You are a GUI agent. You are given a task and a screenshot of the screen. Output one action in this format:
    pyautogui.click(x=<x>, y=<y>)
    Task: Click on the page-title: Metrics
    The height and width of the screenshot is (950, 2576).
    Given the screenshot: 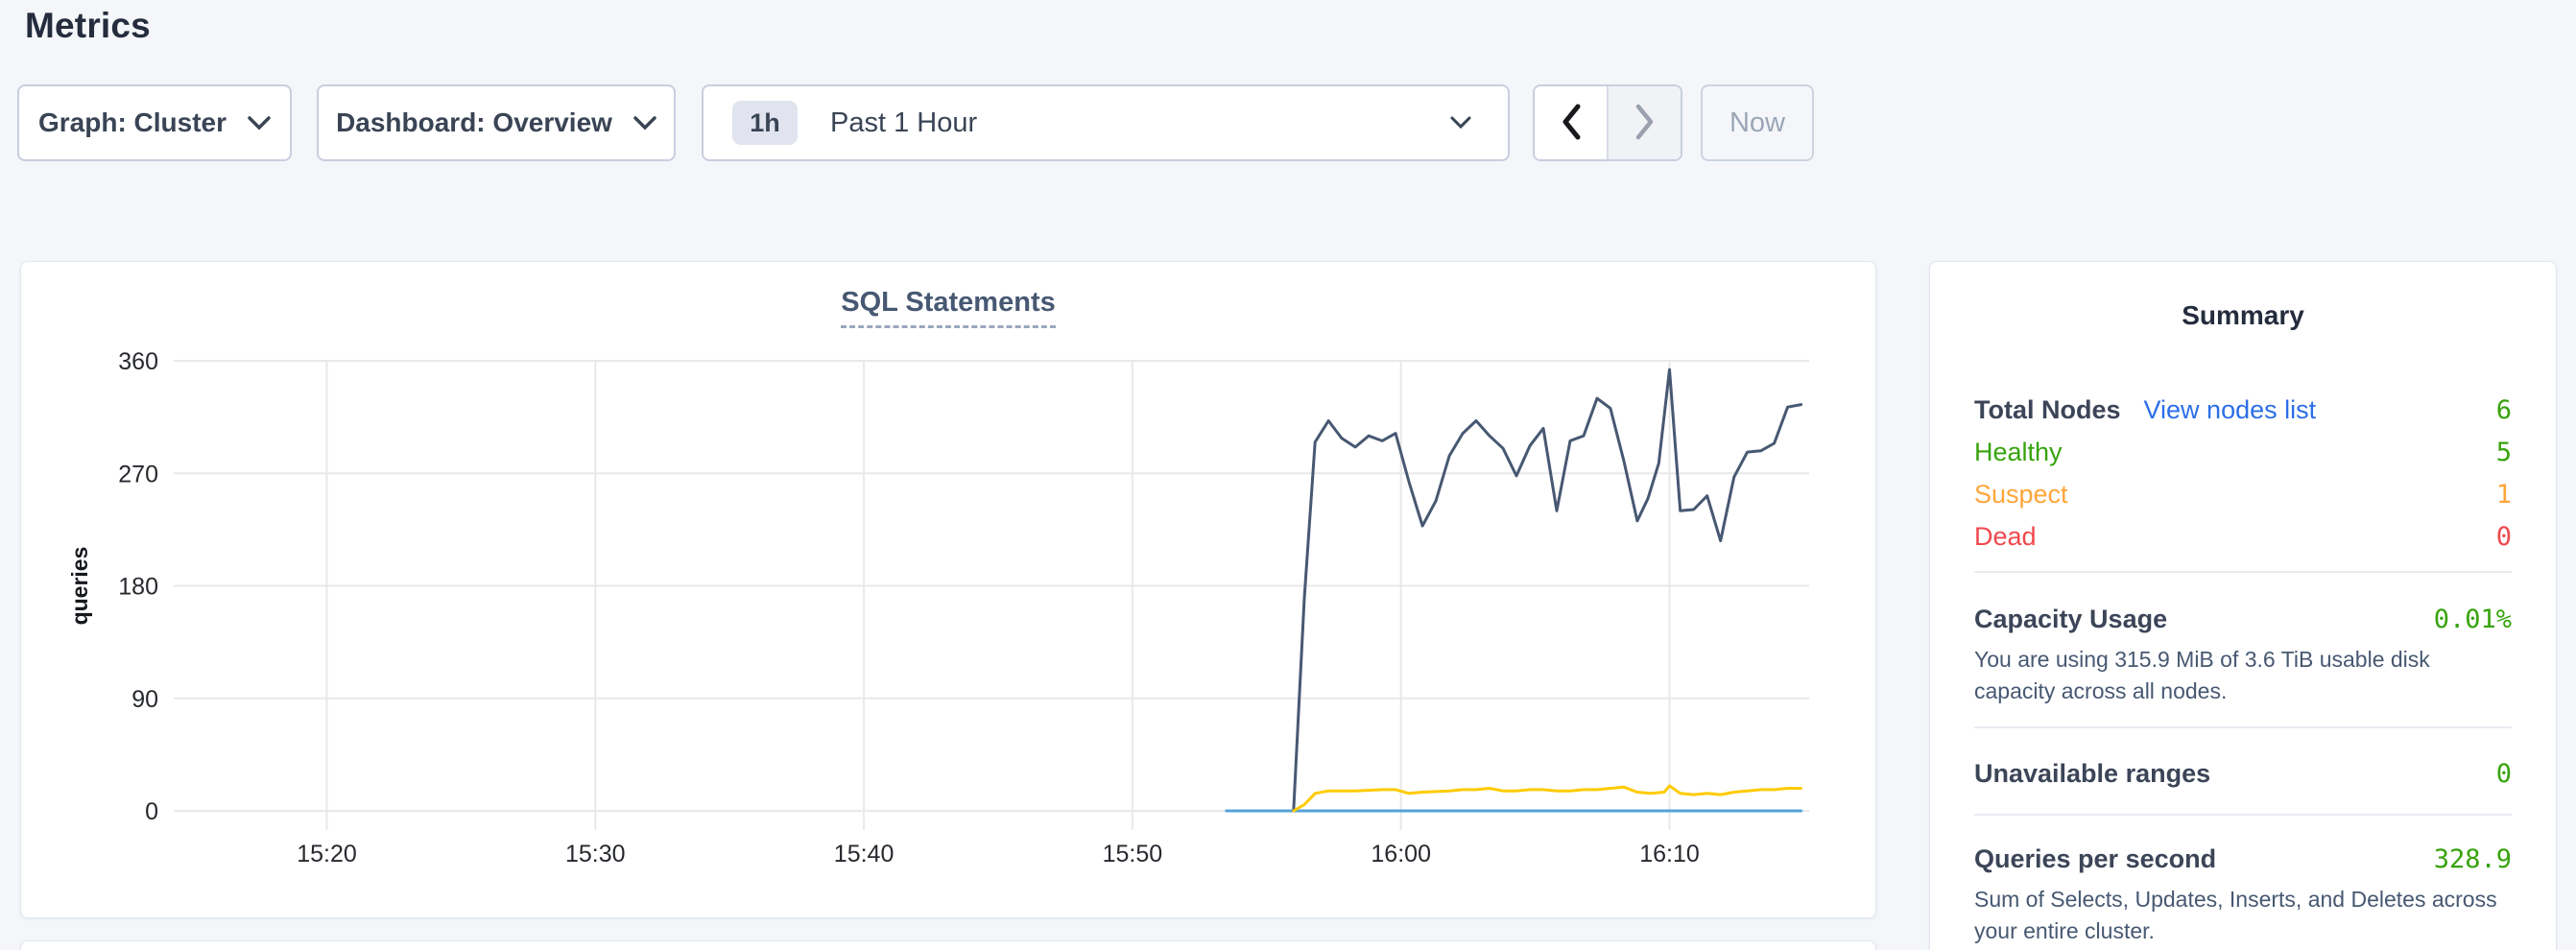 What is the action you would take?
    pyautogui.click(x=88, y=25)
    